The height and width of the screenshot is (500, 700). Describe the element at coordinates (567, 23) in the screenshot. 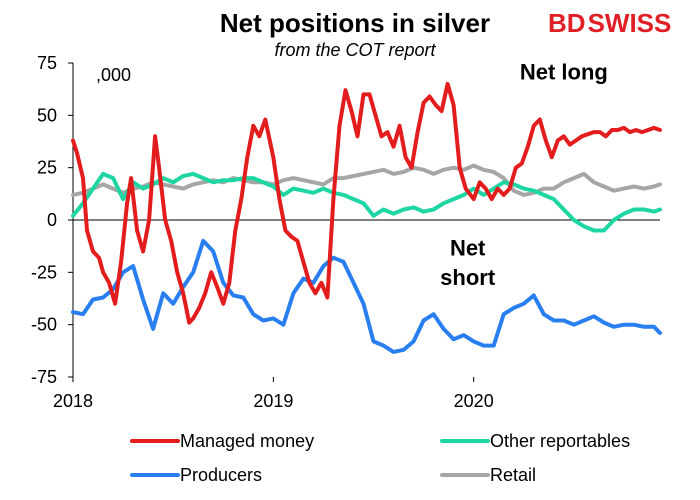

I see `brand-logo-part1: BD` at that location.